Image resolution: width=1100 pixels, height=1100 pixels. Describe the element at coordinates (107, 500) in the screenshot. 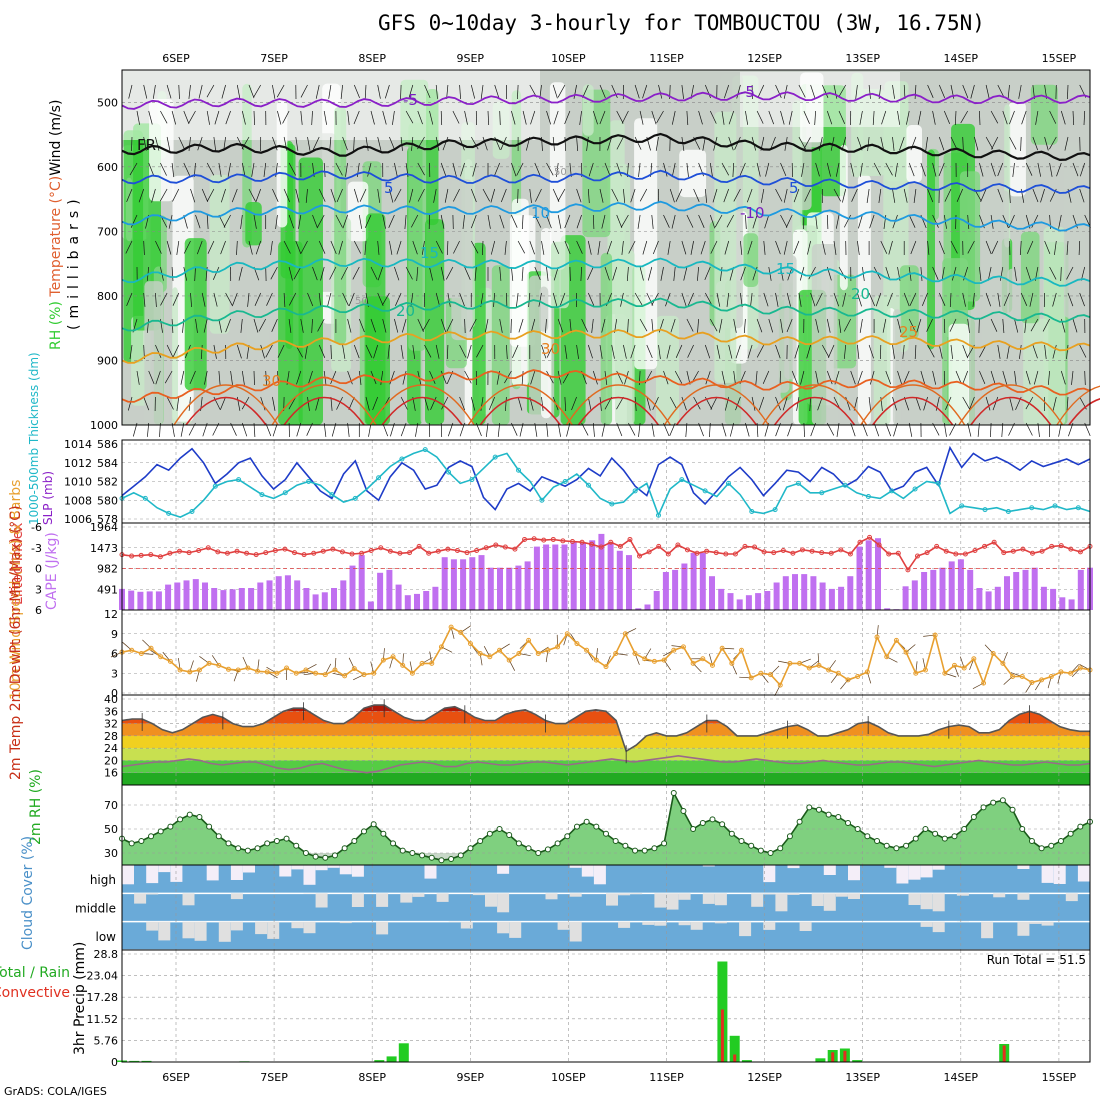

I see `y-tick-label: 580` at that location.